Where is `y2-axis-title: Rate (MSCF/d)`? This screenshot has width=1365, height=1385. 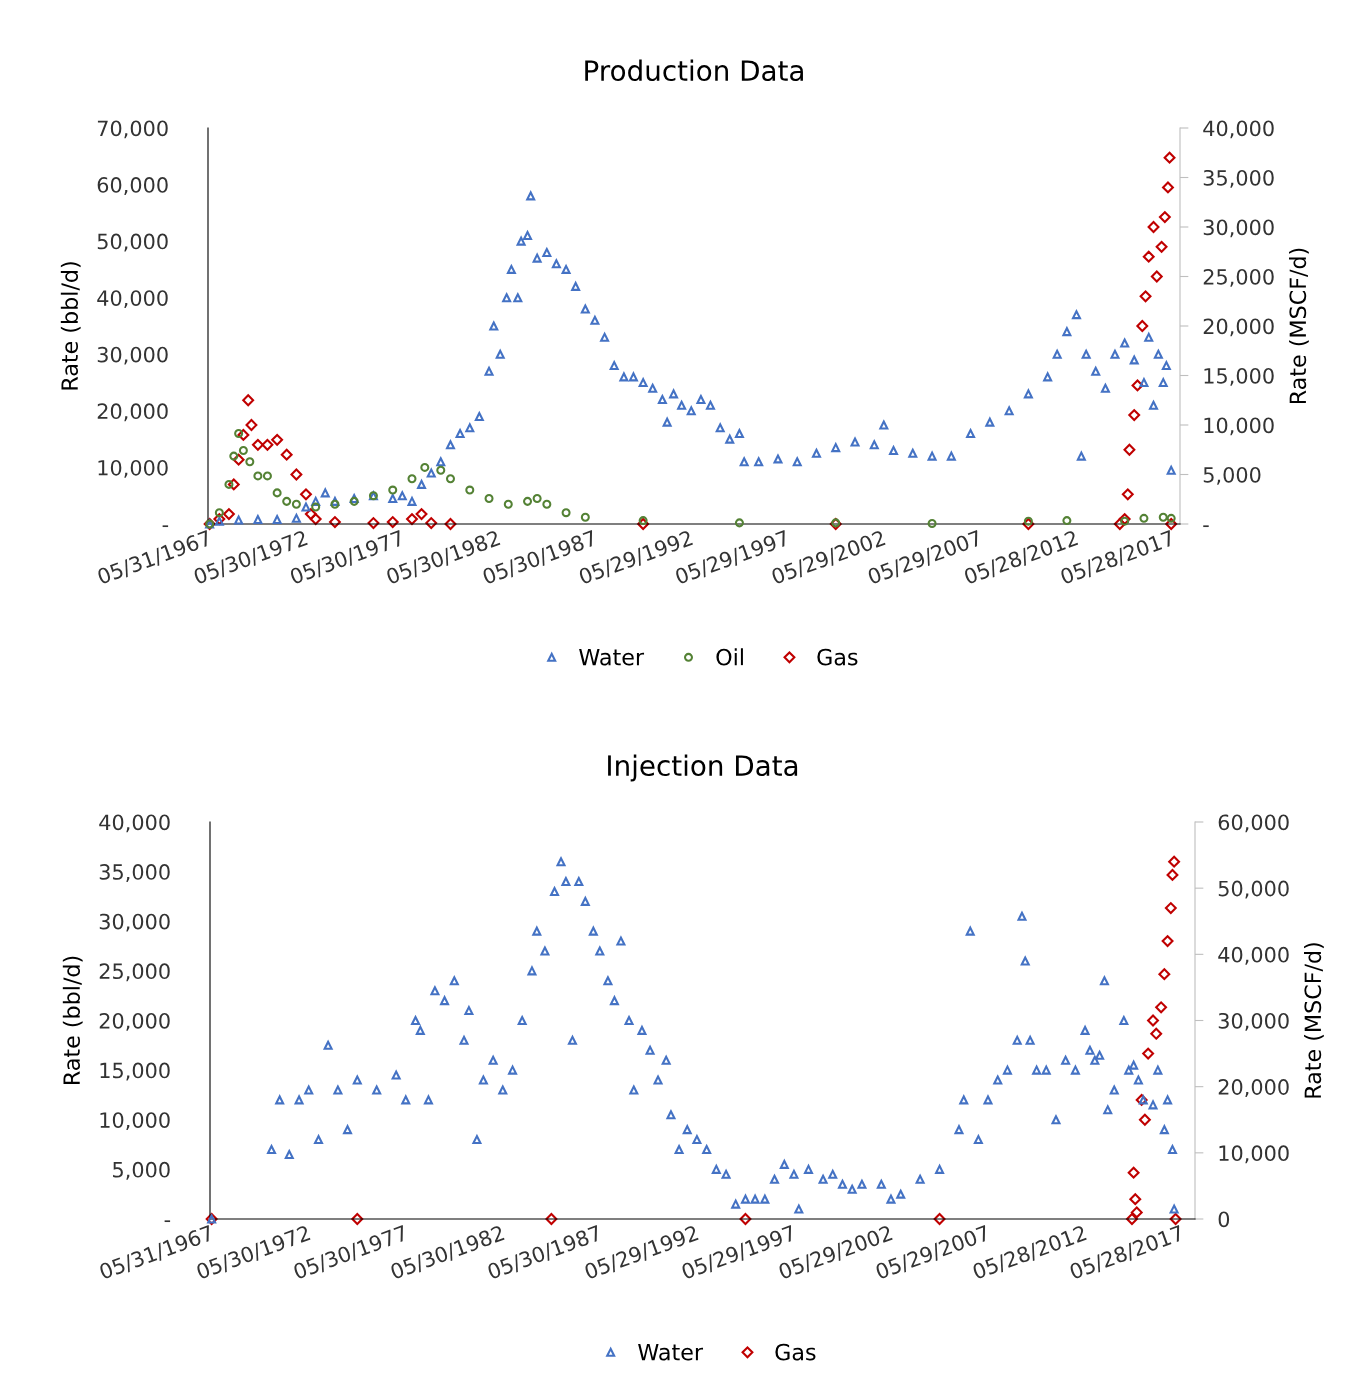
y2-axis-title: Rate (MSCF/d) is located at coordinates (1299, 326).